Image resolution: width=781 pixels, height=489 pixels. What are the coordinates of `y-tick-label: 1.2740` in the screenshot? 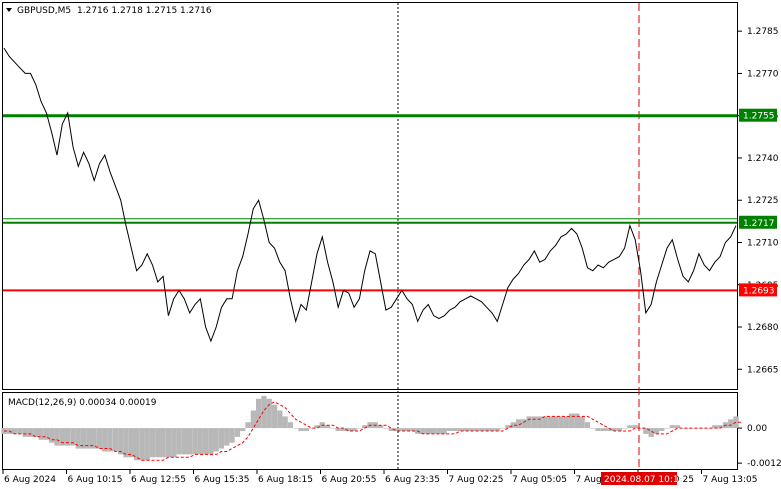 It's located at (763, 159).